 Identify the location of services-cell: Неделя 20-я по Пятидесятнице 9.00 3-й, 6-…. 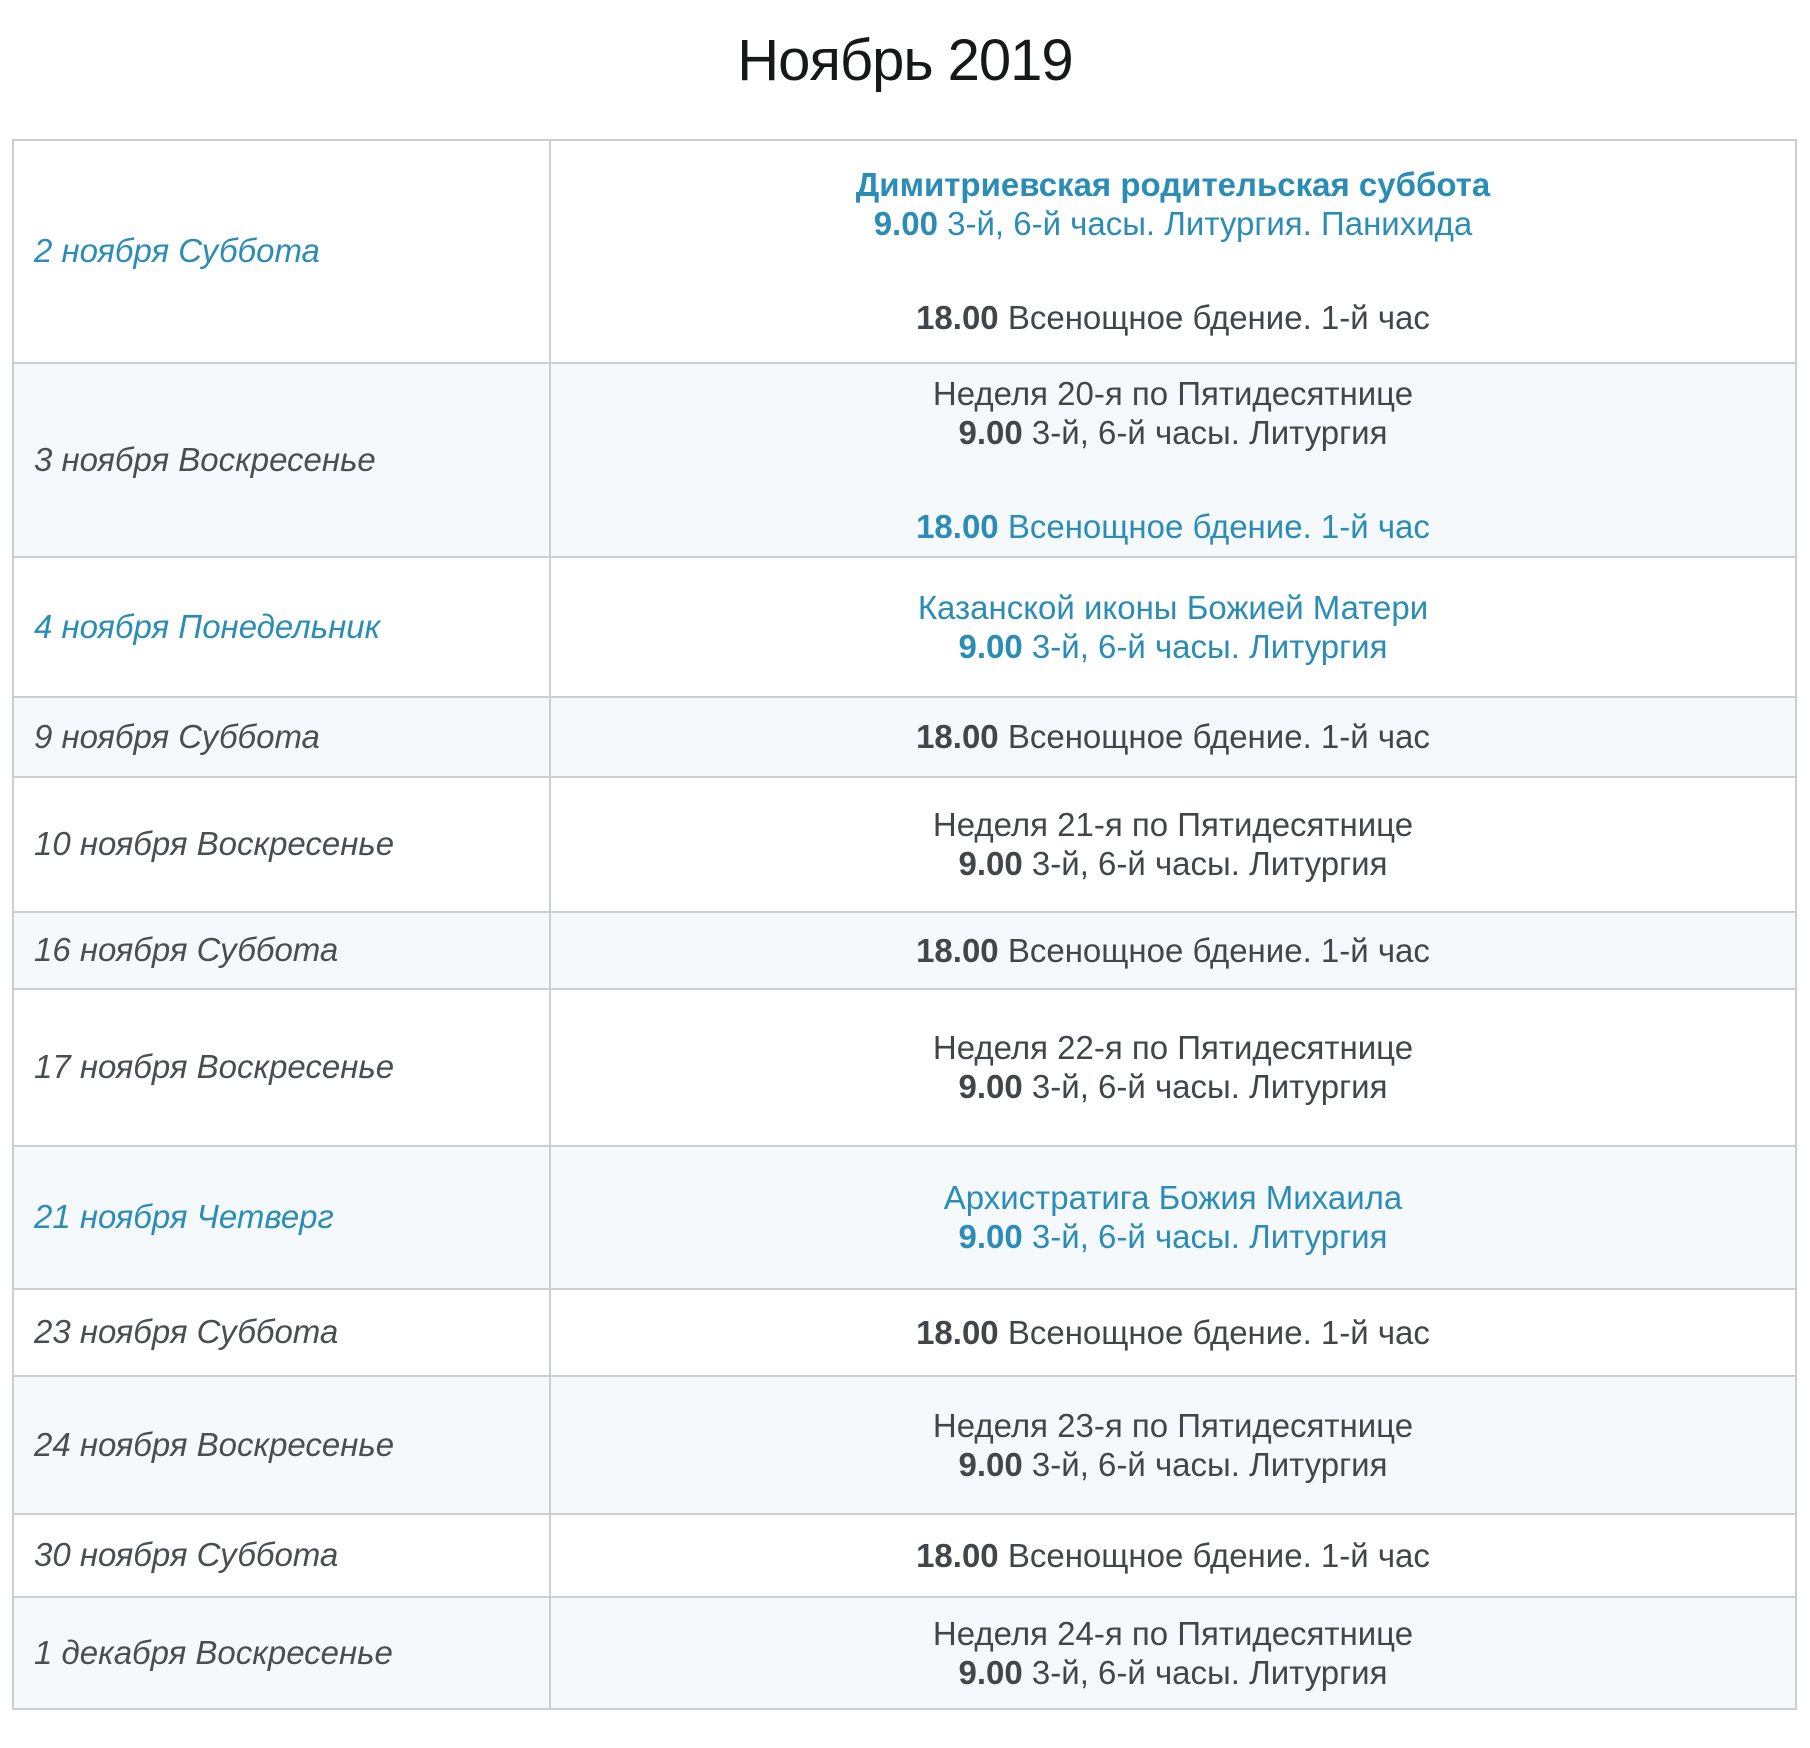
(1173, 459).